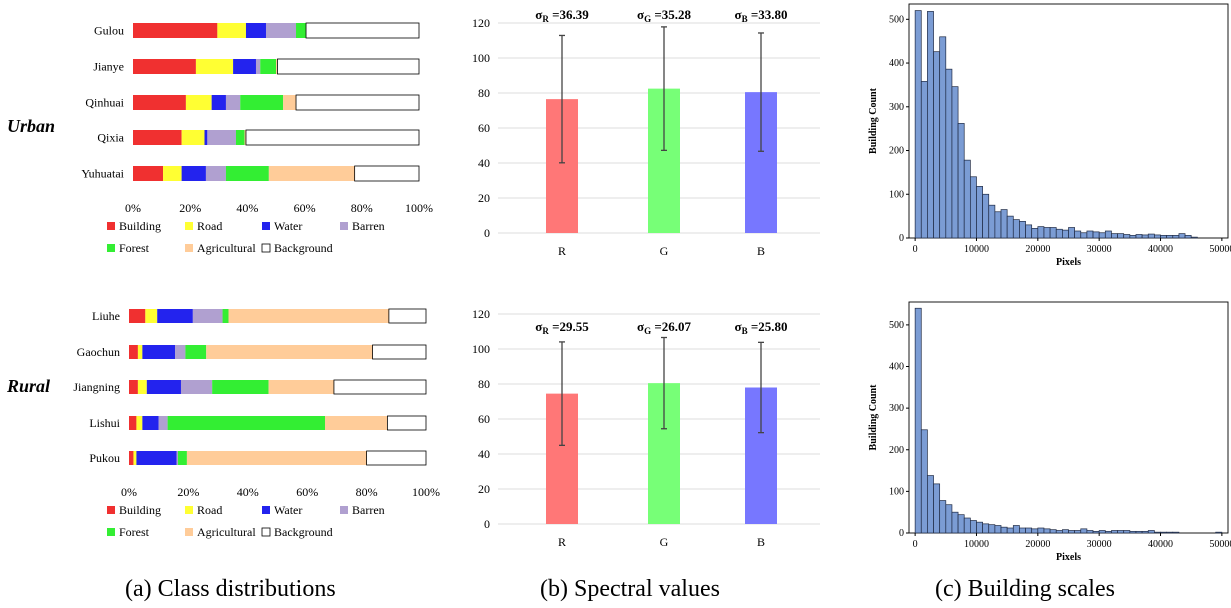  I want to click on sigma-value: =33.80, so click(768, 14).